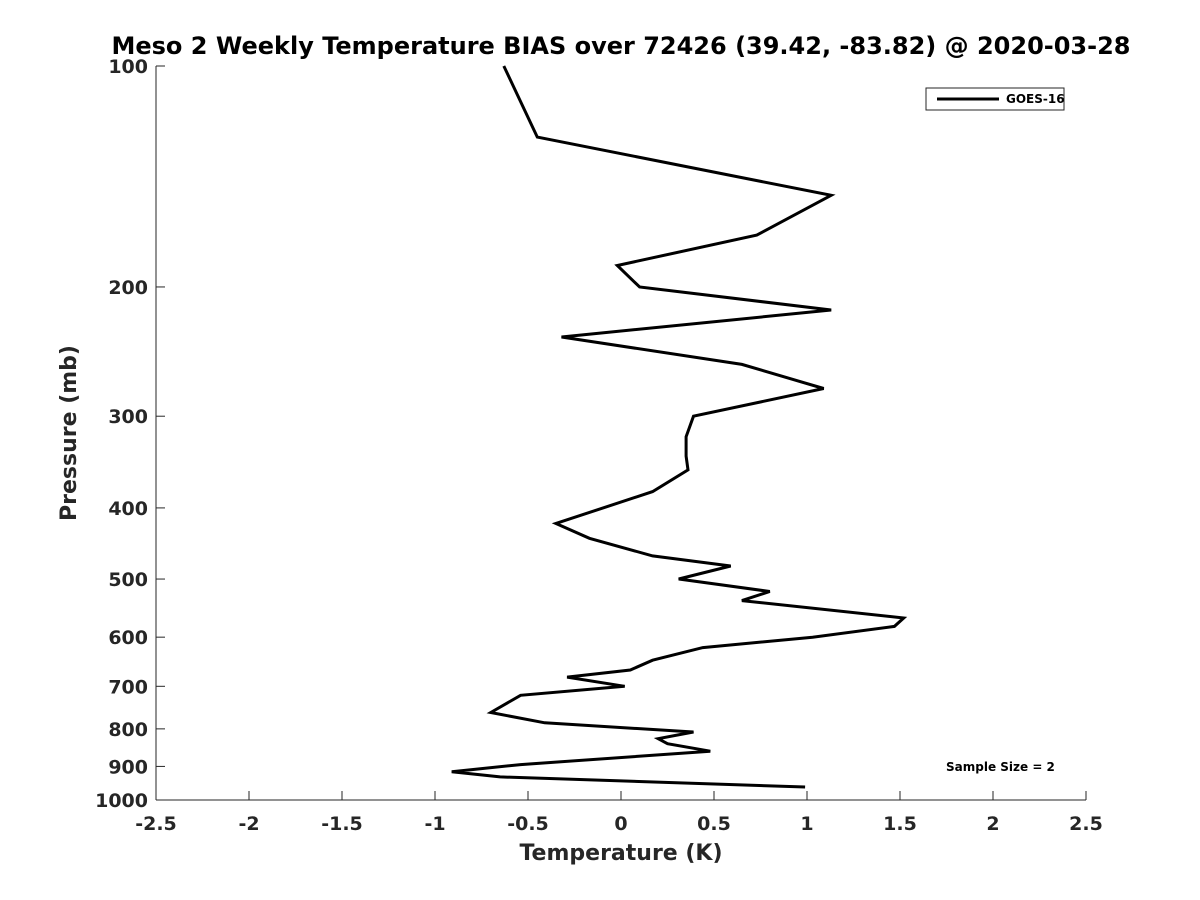  What do you see at coordinates (128, 509) in the screenshot?
I see `y-tick-label: 400` at bounding box center [128, 509].